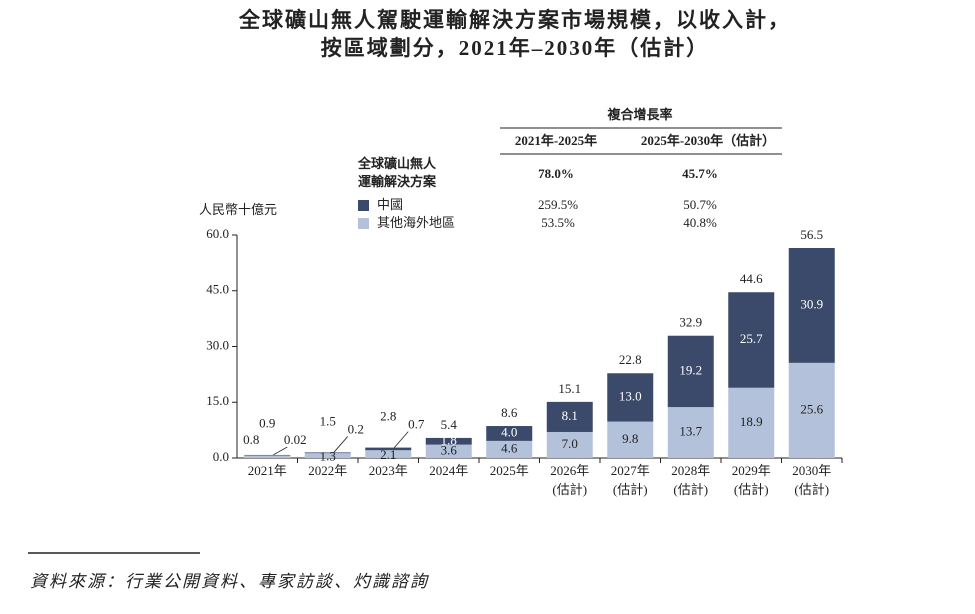 The width and height of the screenshot is (975, 614). I want to click on value-label: 2.1, so click(388, 454).